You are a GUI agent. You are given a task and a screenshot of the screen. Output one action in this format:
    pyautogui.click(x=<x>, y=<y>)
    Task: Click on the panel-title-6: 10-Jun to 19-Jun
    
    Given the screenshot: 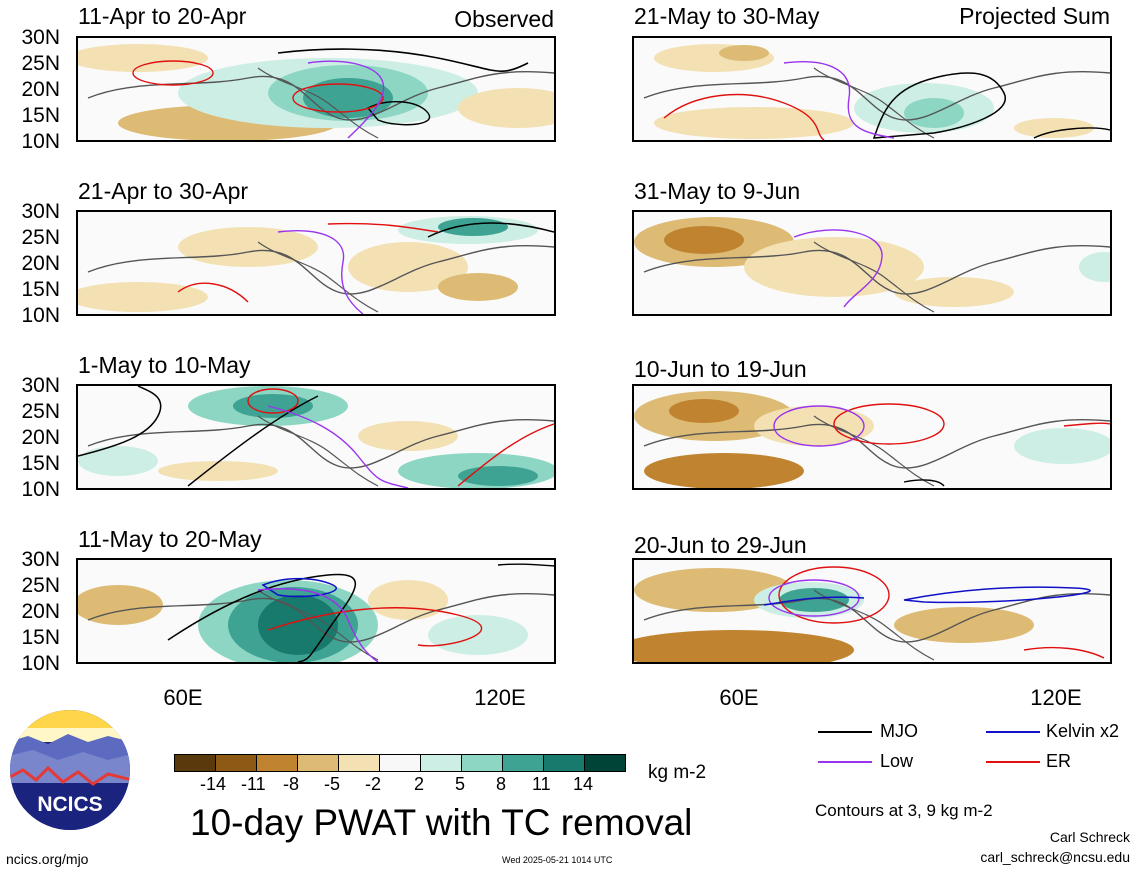 What is the action you would take?
    pyautogui.click(x=720, y=369)
    